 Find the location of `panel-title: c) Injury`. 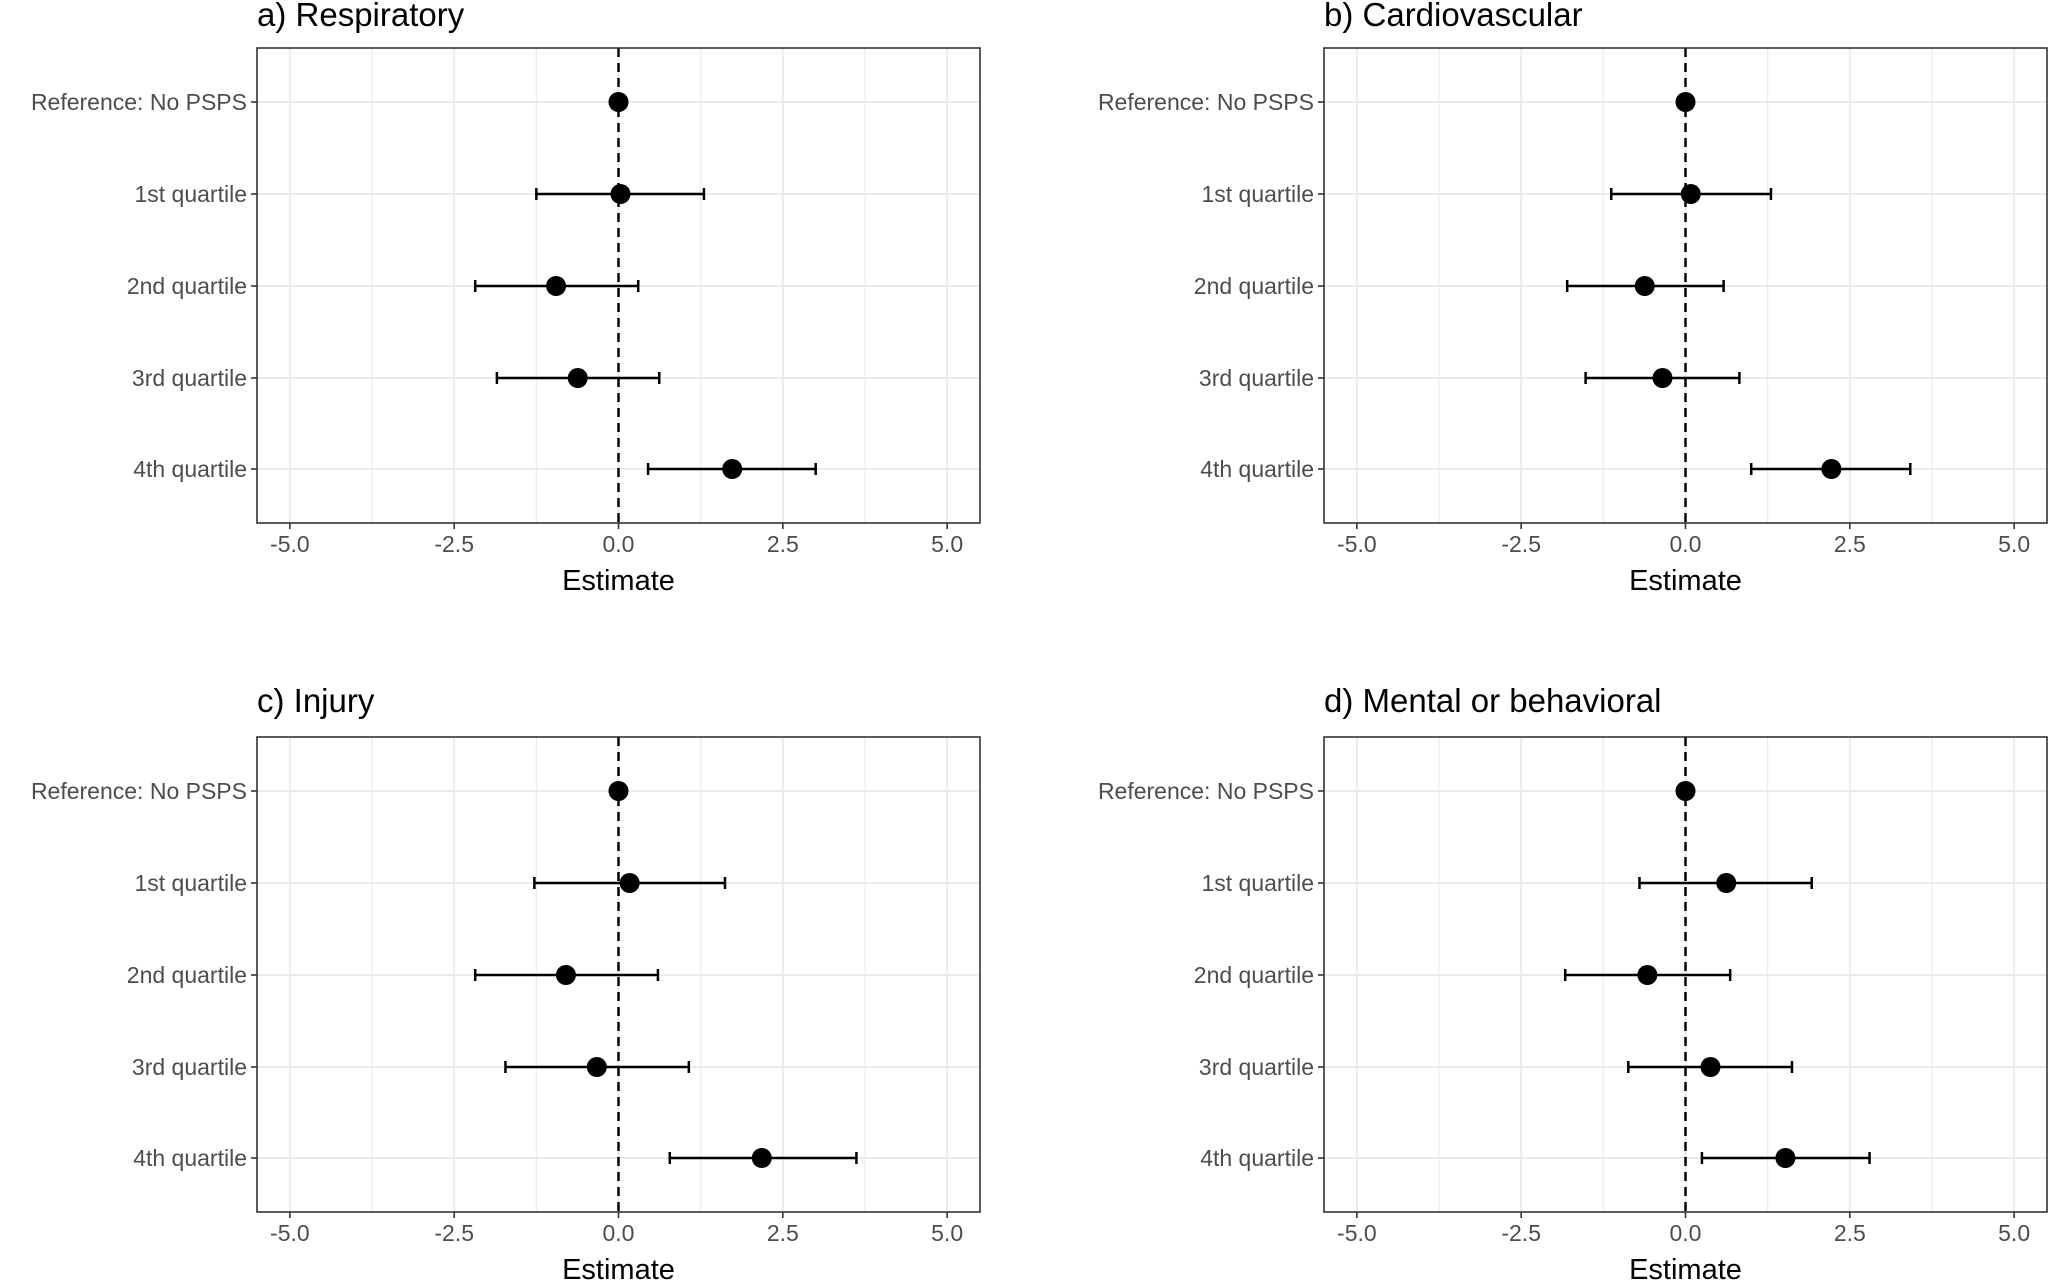

panel-title: c) Injury is located at coordinates (316, 700).